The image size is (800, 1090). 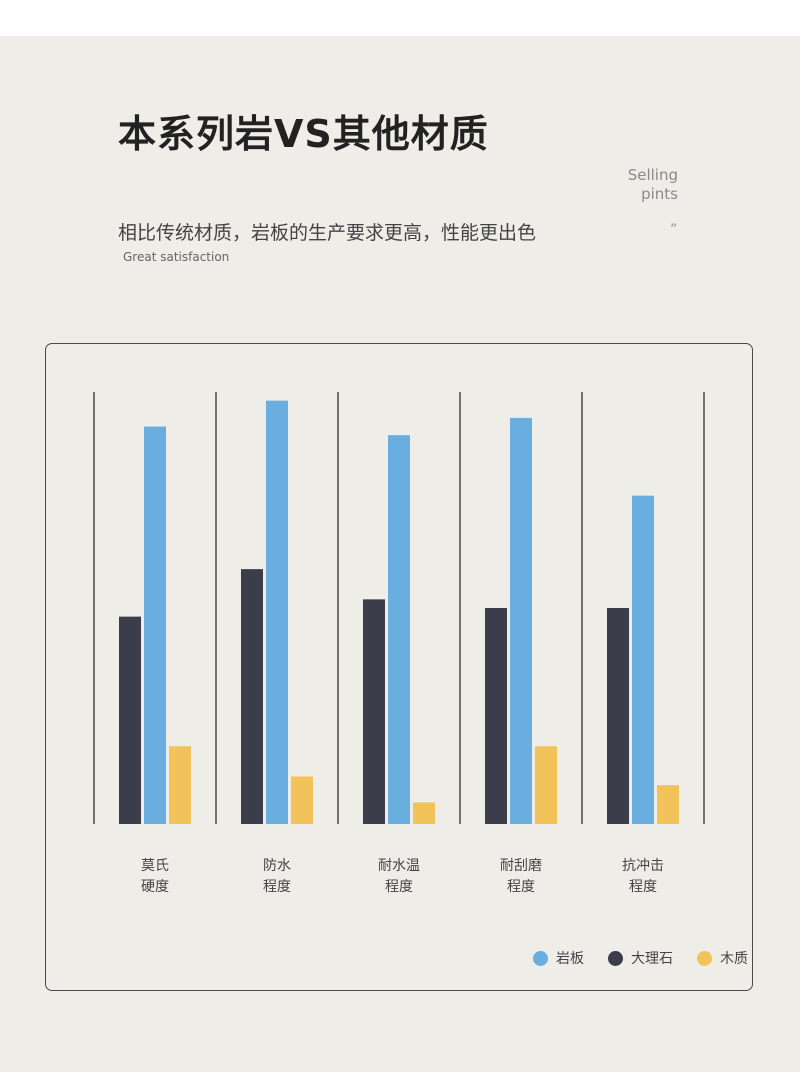 I want to click on bar-岩板-0, so click(x=155, y=625).